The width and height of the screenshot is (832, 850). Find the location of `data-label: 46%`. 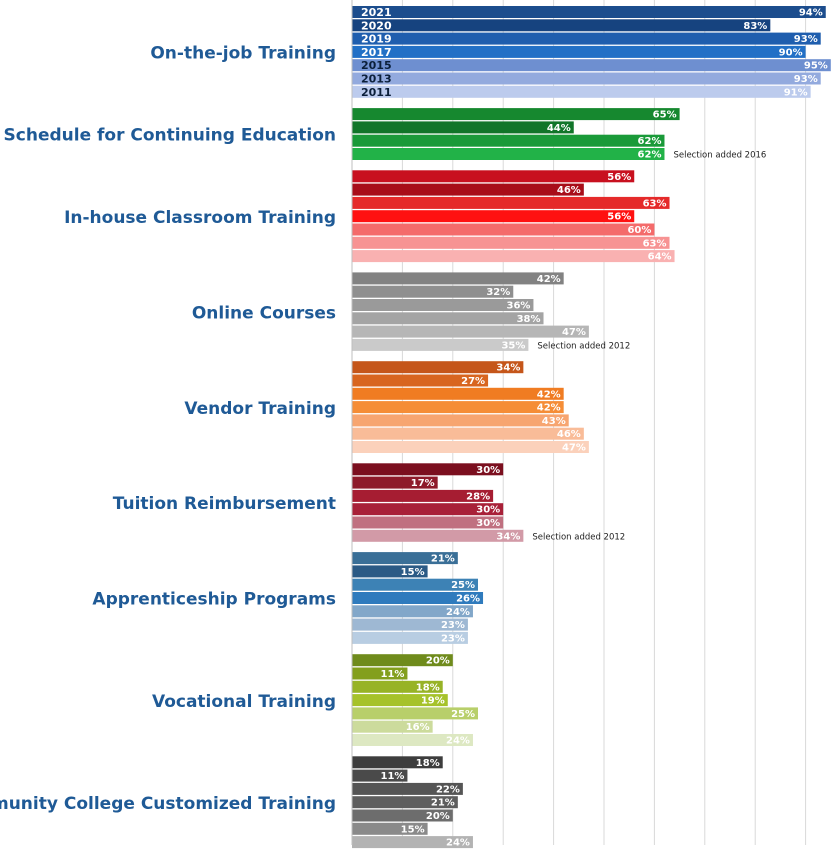

data-label: 46% is located at coordinates (569, 434).